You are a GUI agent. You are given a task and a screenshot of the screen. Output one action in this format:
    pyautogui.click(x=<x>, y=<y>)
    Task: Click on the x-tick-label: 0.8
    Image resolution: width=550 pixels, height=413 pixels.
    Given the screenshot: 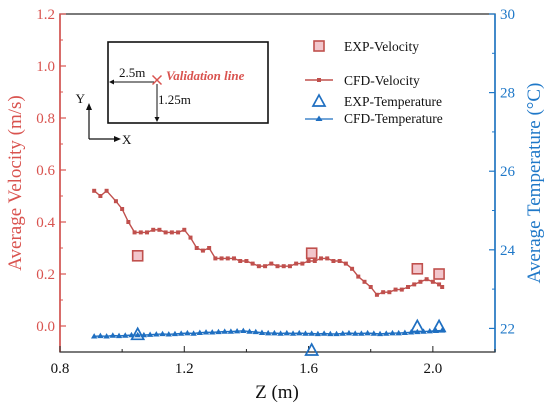 What is the action you would take?
    pyautogui.click(x=60, y=369)
    